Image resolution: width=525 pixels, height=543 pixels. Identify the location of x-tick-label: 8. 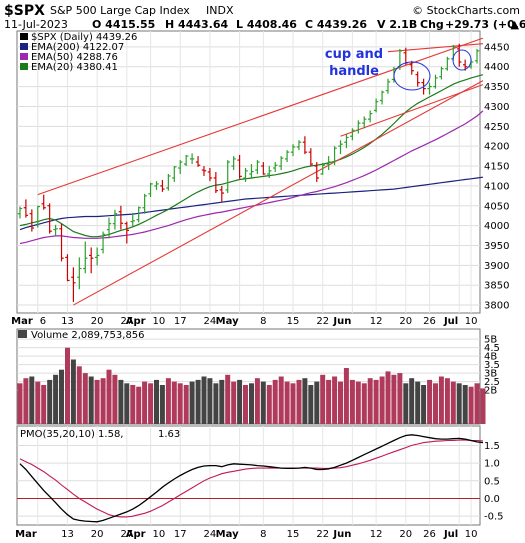
(263, 534).